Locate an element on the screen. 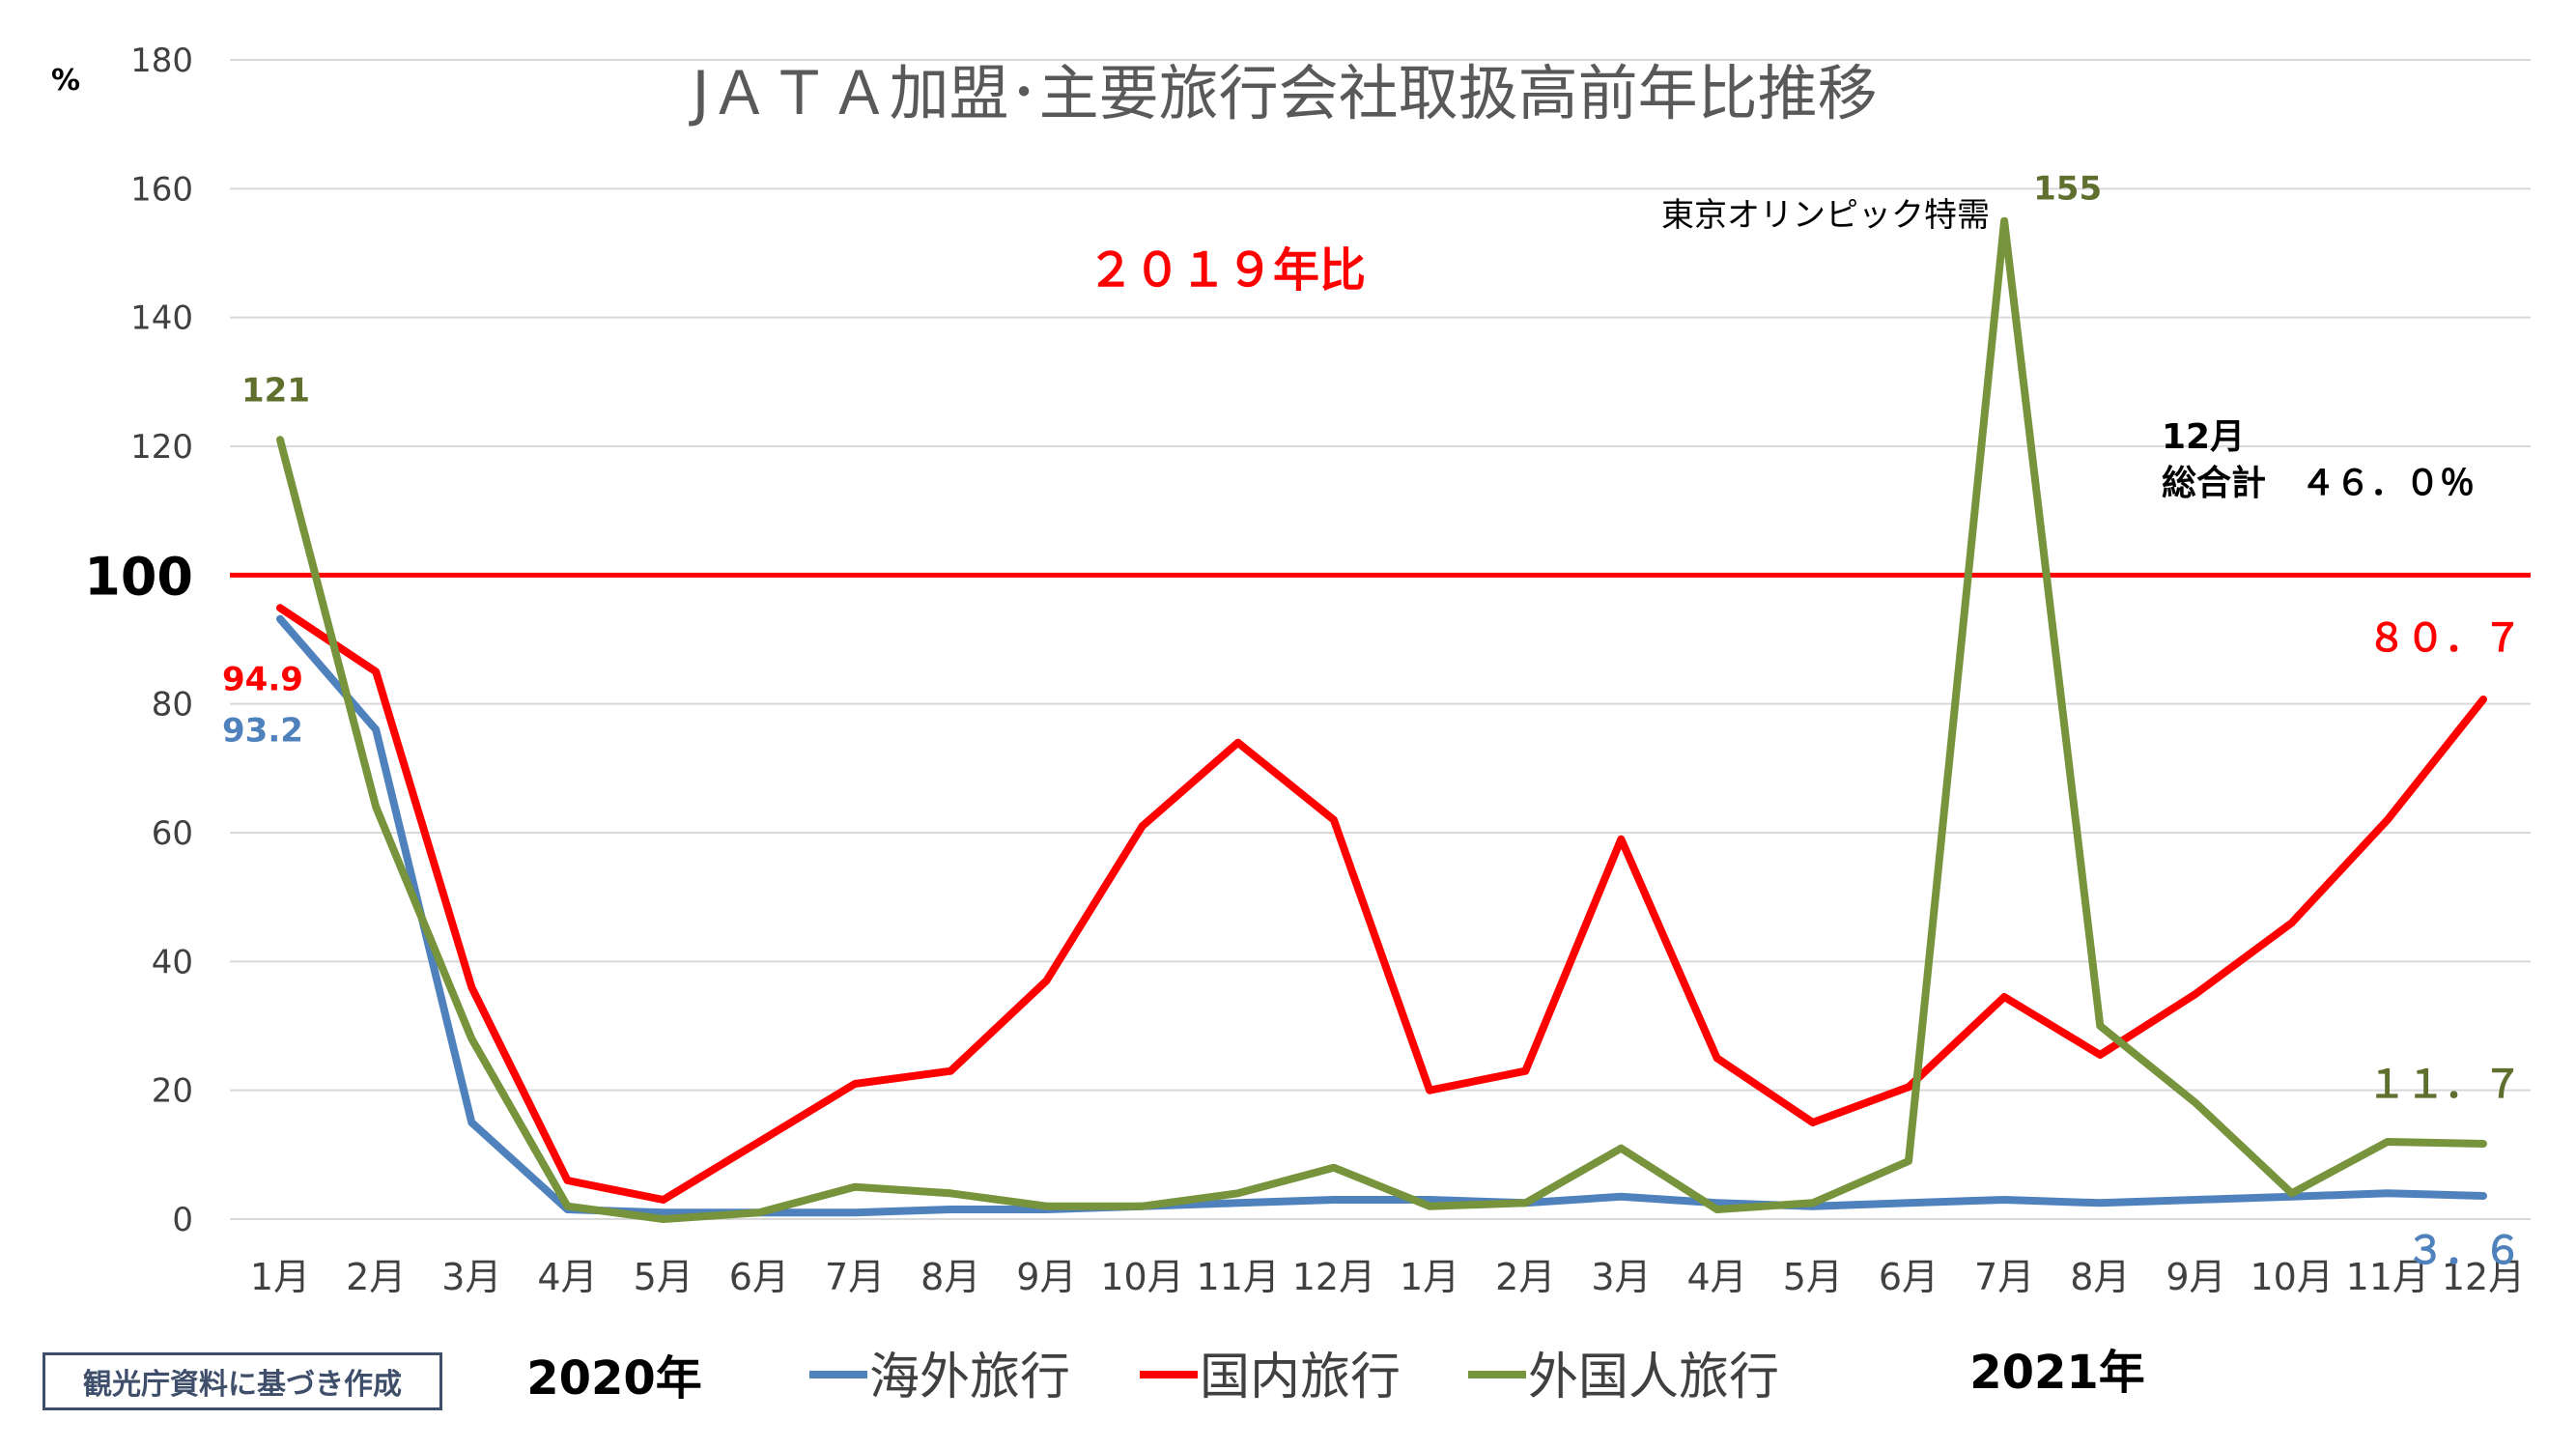  legend-item-overseas: 海外旅行 is located at coordinates (939, 1377).